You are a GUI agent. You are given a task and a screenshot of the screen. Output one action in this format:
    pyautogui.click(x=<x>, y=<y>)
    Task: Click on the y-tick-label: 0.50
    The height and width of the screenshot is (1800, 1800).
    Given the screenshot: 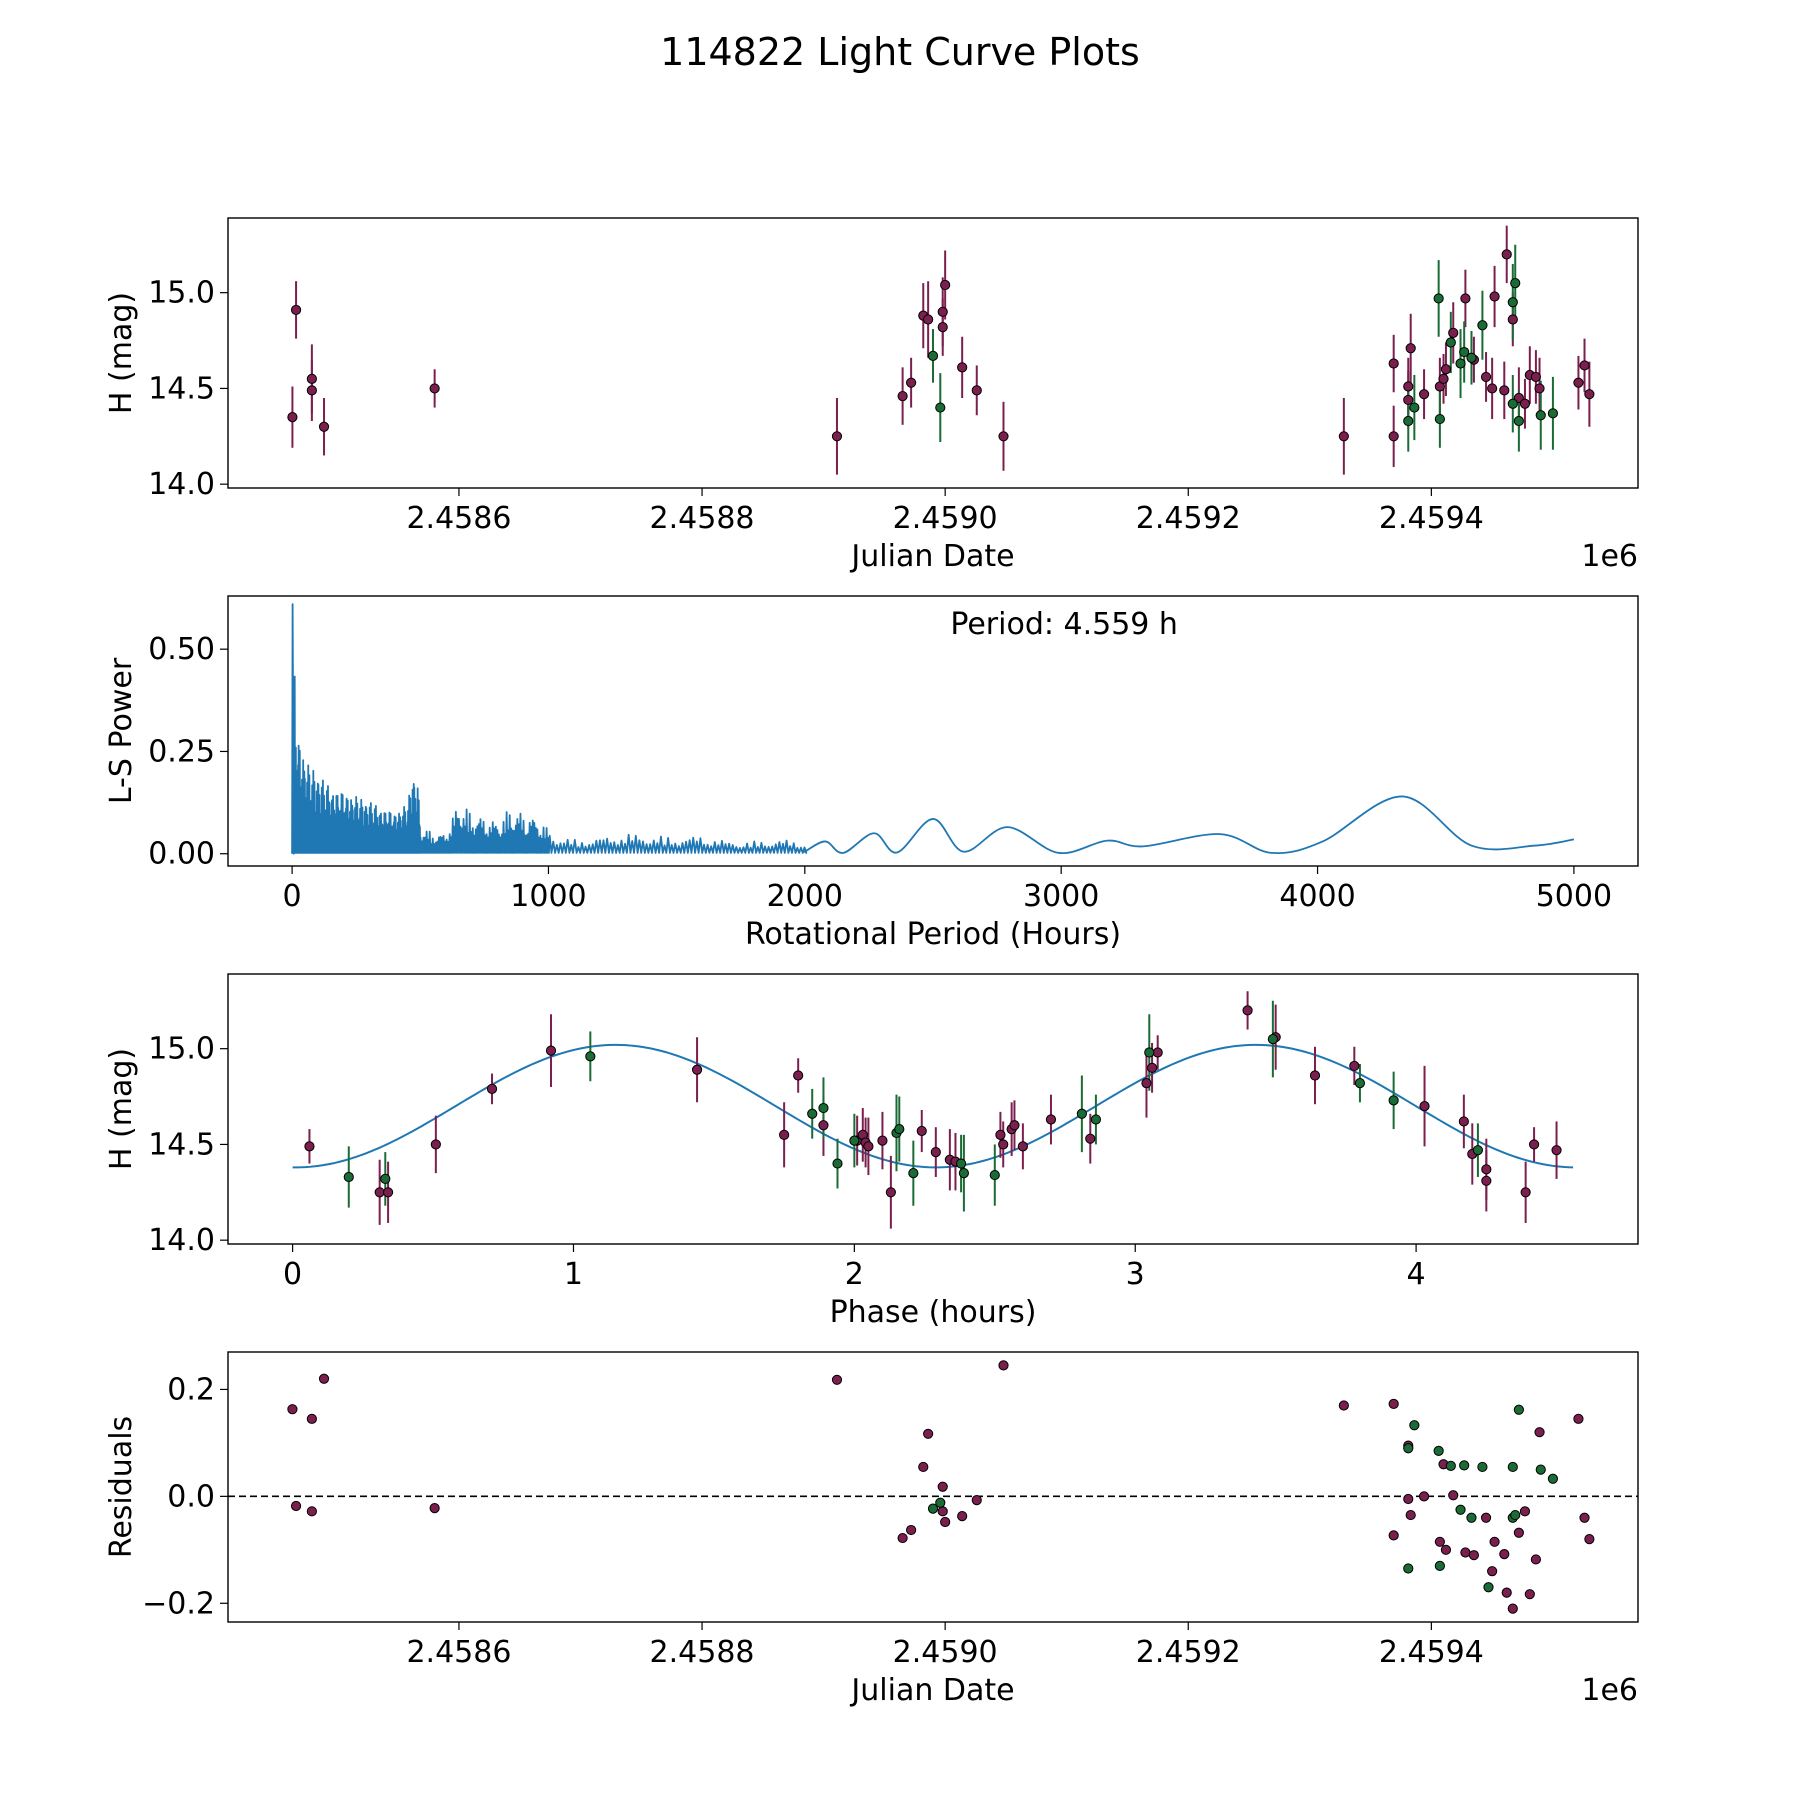 What is the action you would take?
    pyautogui.click(x=181, y=649)
    